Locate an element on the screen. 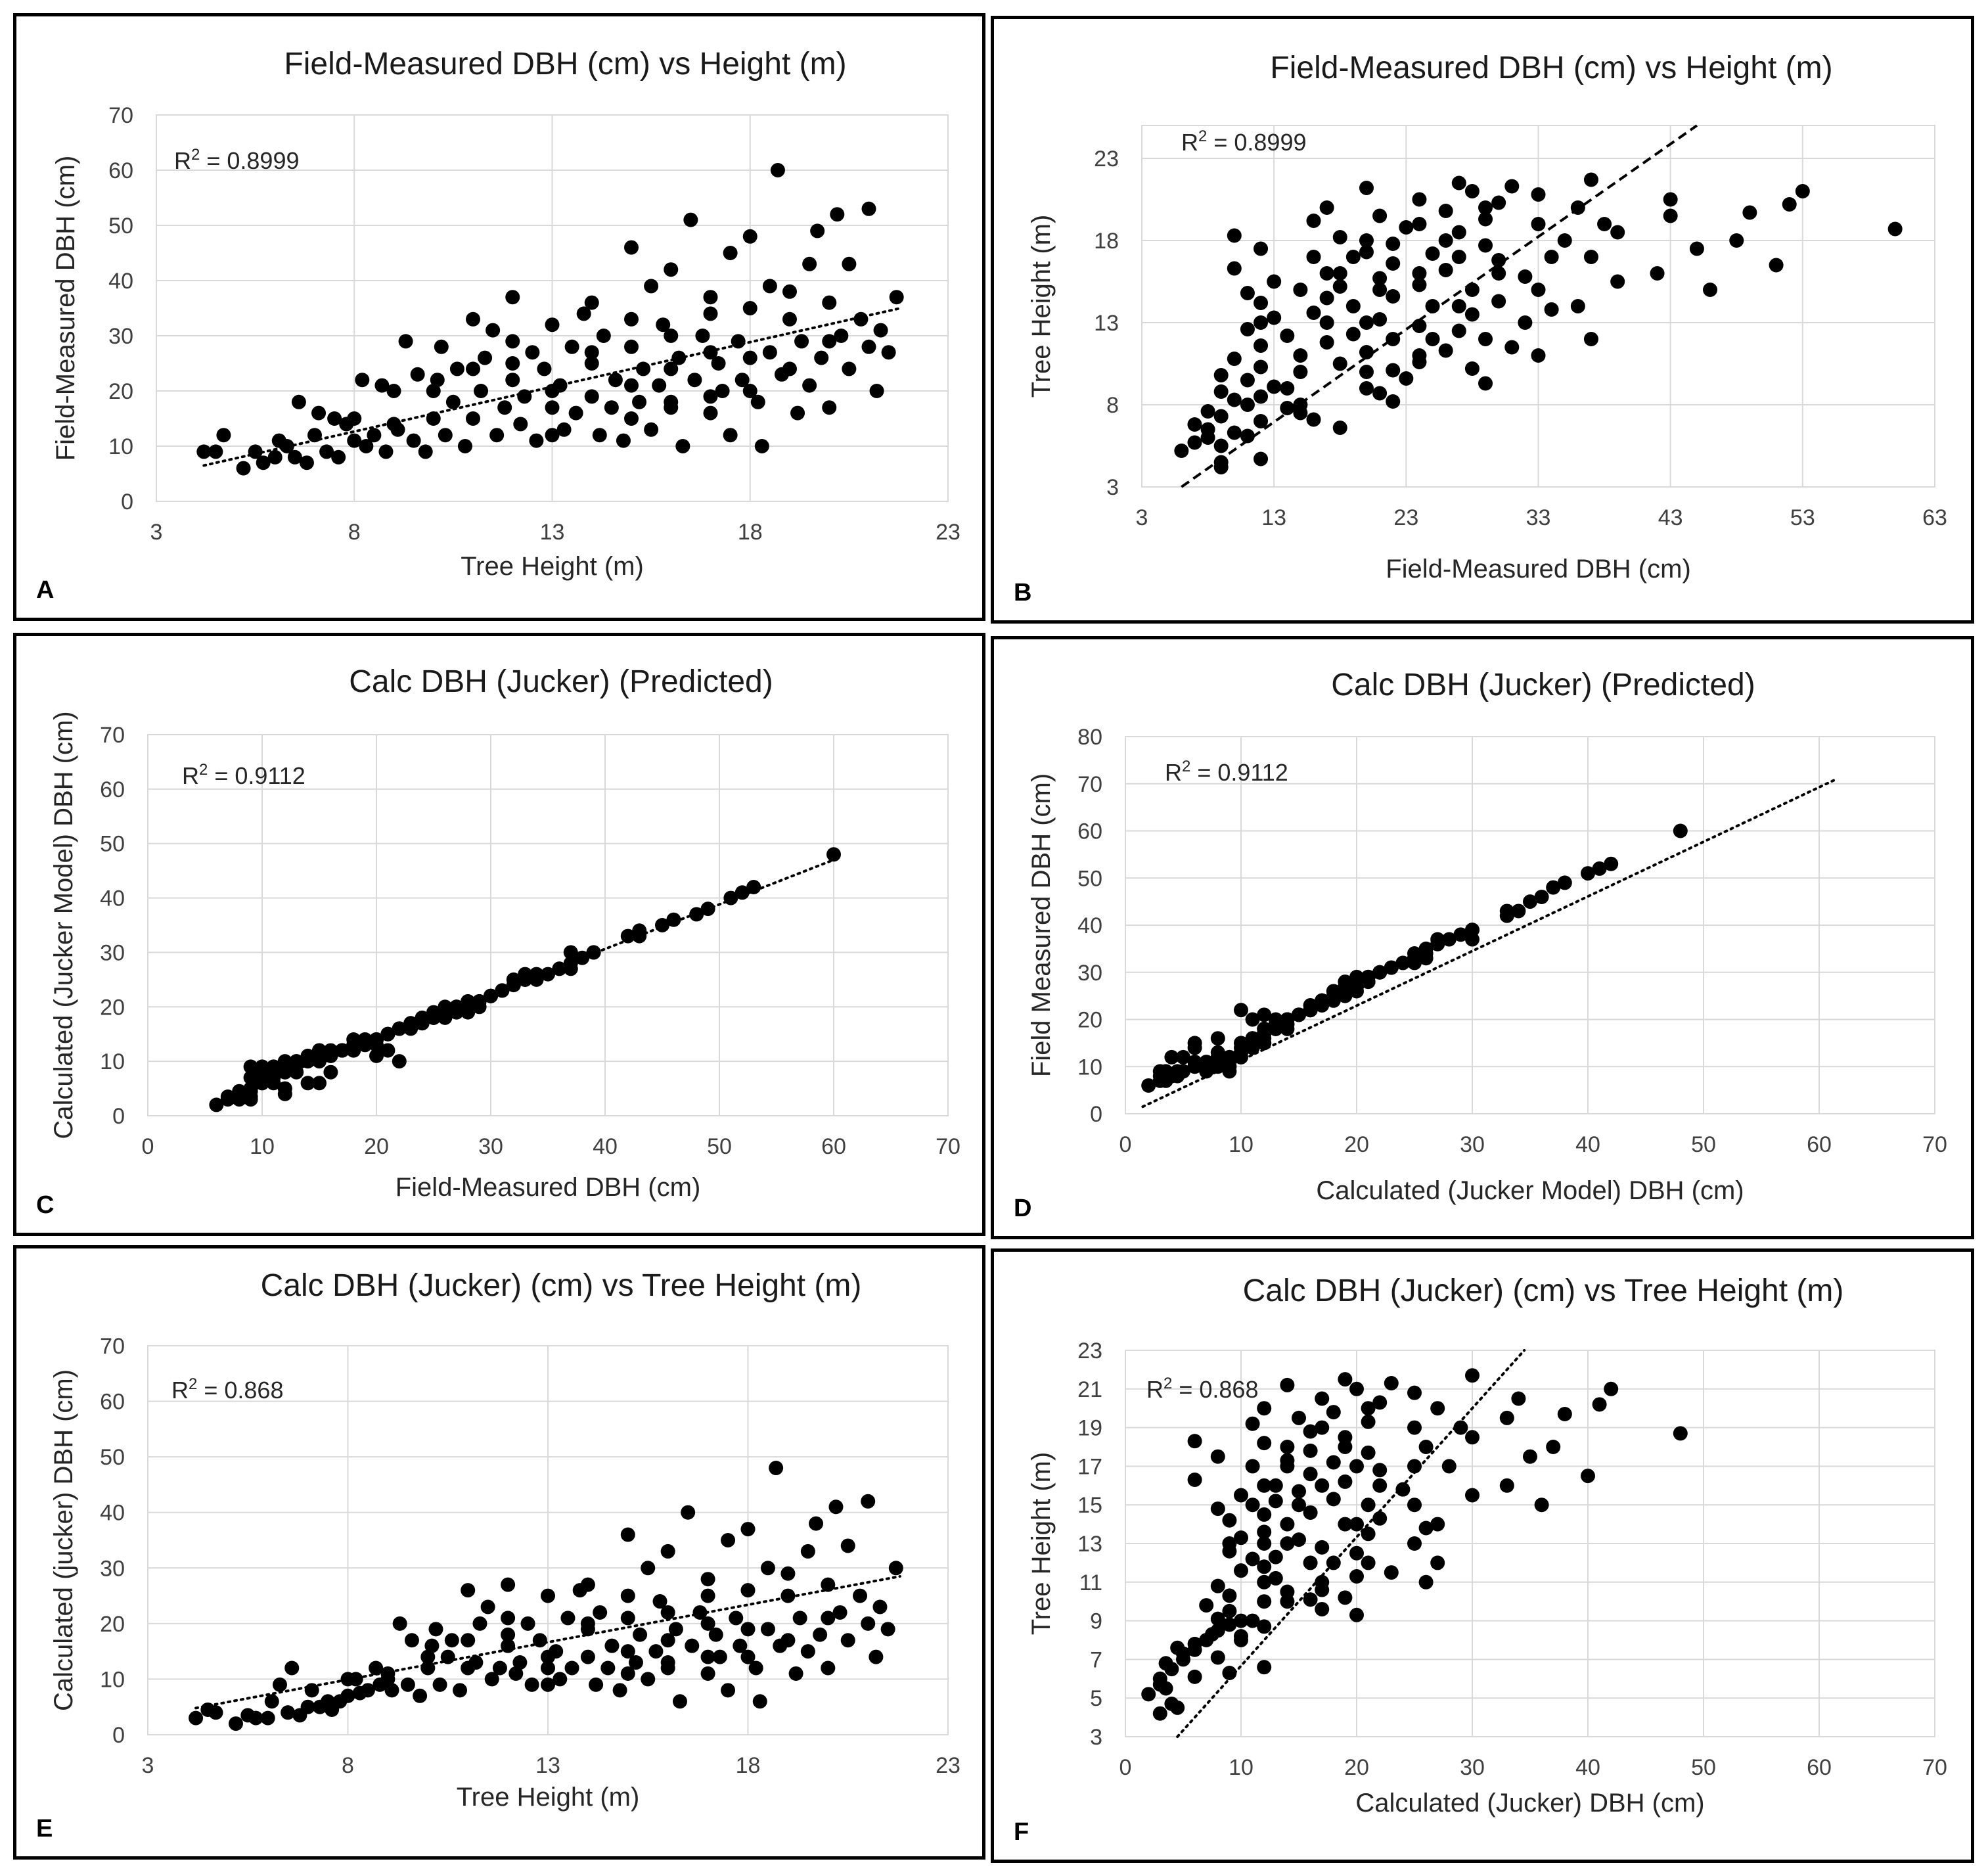 This screenshot has width=1988, height=1876. y-axis-label: Tree Height (m) is located at coordinates (1041, 306).